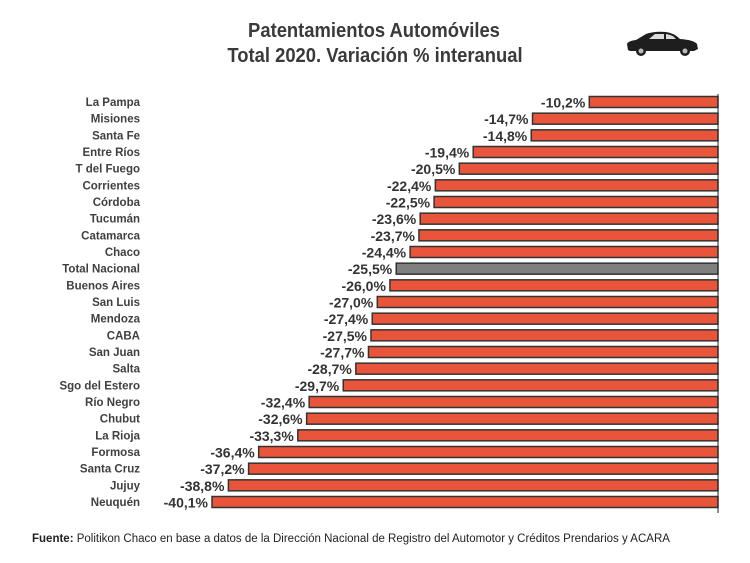  Describe the element at coordinates (110, 470) in the screenshot. I see `category-label: Santa Cruz` at that location.